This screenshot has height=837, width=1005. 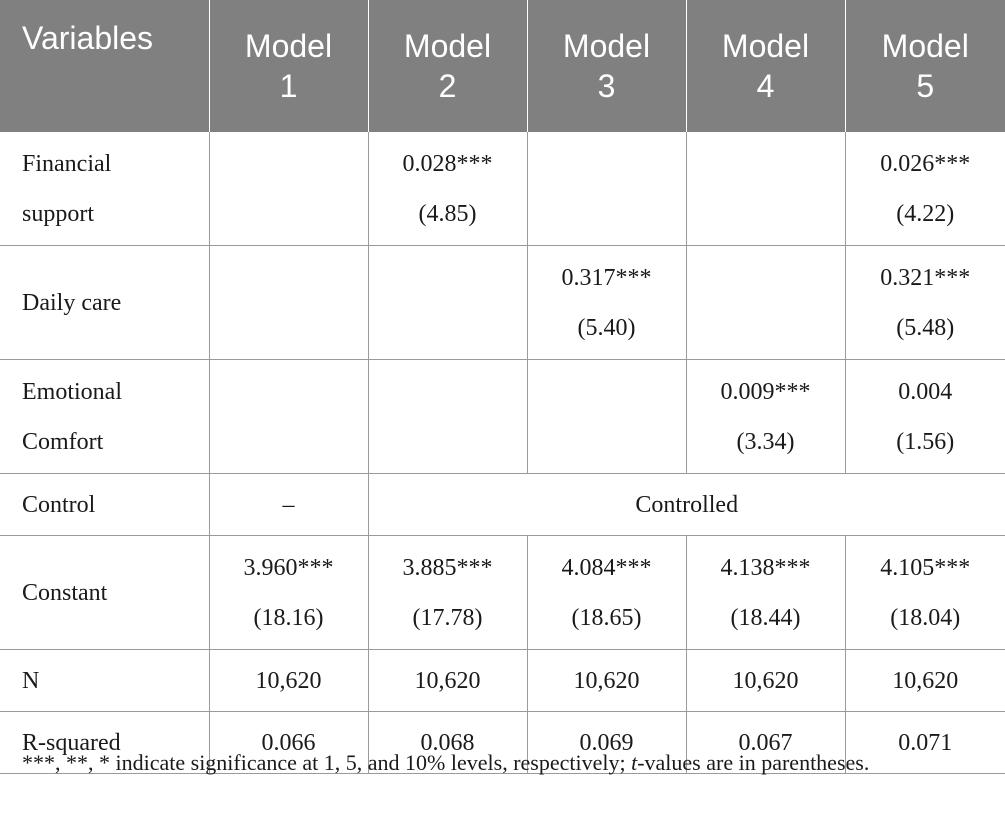 What do you see at coordinates (606, 567) in the screenshot?
I see `coef: 4.084***` at bounding box center [606, 567].